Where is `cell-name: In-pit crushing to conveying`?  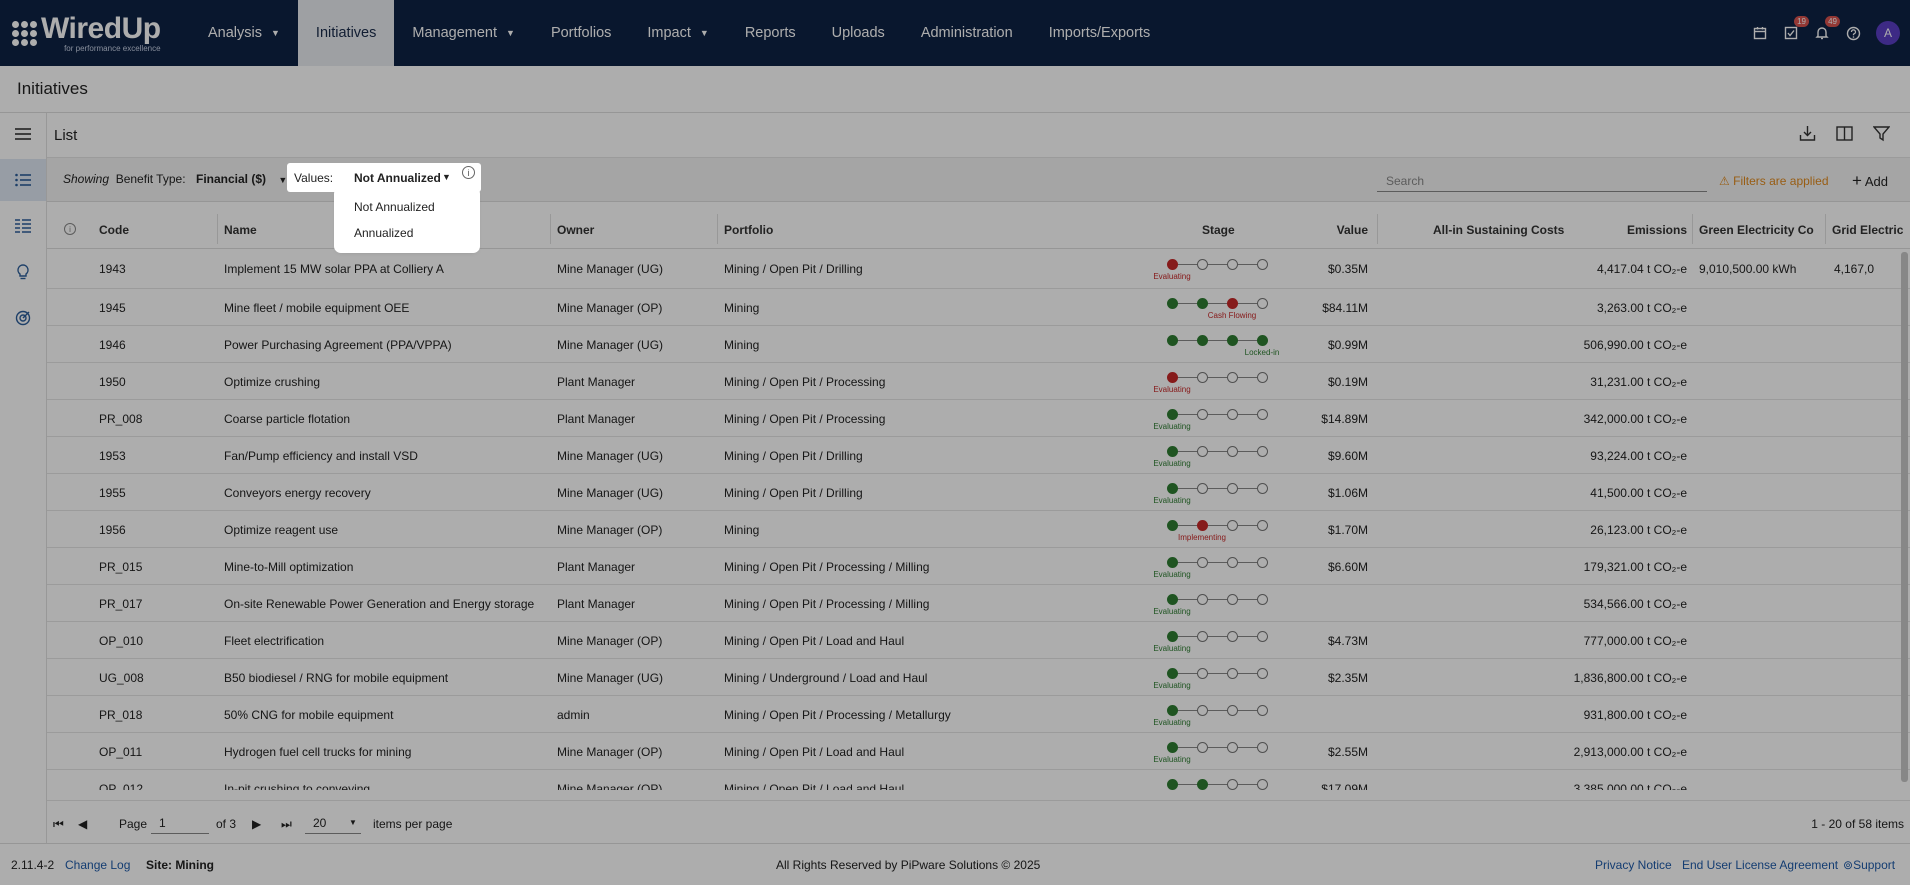
cell-name: In-pit crushing to conveying is located at coordinates (297, 786).